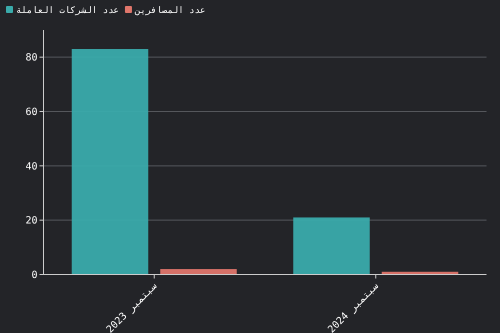 The height and width of the screenshot is (333, 500). What do you see at coordinates (31, 112) in the screenshot?
I see `y-tick-label: 60` at bounding box center [31, 112].